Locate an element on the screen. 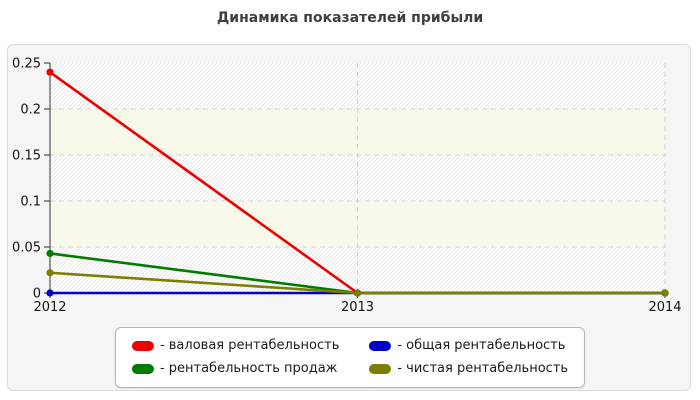 The width and height of the screenshot is (700, 400). legend-label: - рентабельность продаж is located at coordinates (248, 368).